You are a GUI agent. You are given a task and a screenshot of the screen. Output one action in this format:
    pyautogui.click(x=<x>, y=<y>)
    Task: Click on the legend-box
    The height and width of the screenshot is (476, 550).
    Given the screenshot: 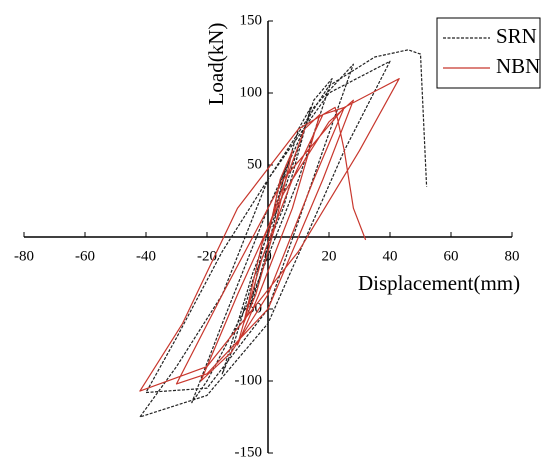 What is the action you would take?
    pyautogui.click(x=488, y=53)
    